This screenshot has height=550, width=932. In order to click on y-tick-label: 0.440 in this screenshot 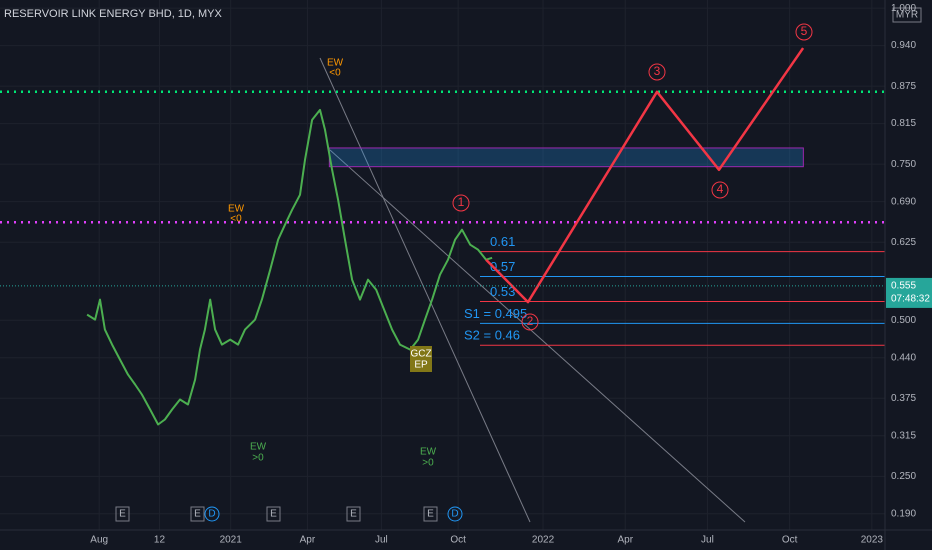, I will do `click(903, 357)`.